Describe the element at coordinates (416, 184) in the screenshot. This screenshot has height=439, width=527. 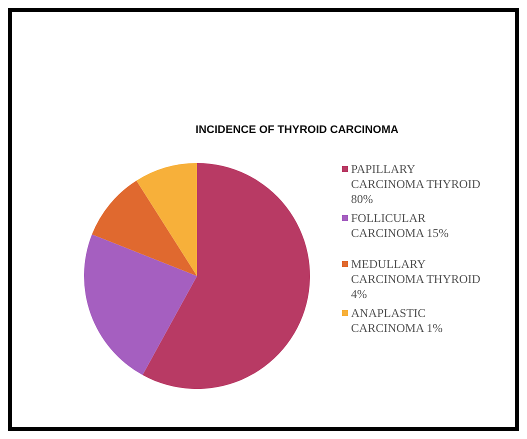
I see `legend-label: PAPILLARY CARCINOMA THYROID 80%` at that location.